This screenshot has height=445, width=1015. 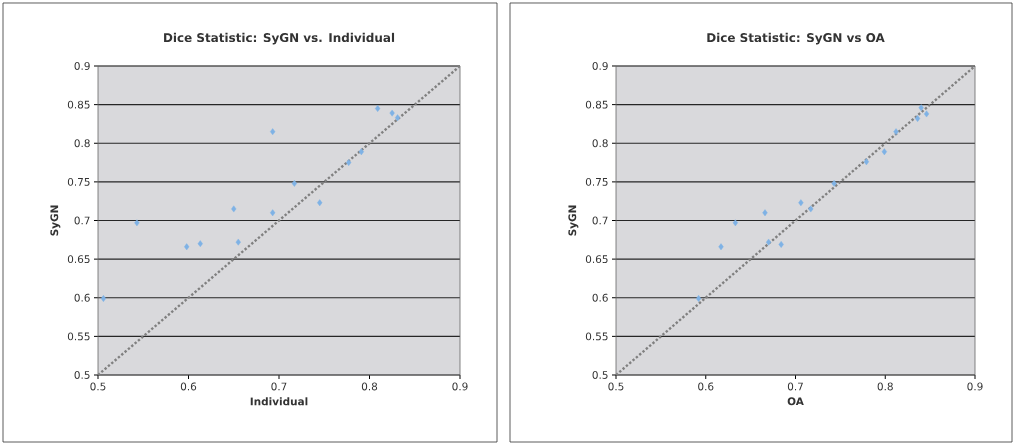 I want to click on x-axis-title: OA, so click(x=795, y=401).